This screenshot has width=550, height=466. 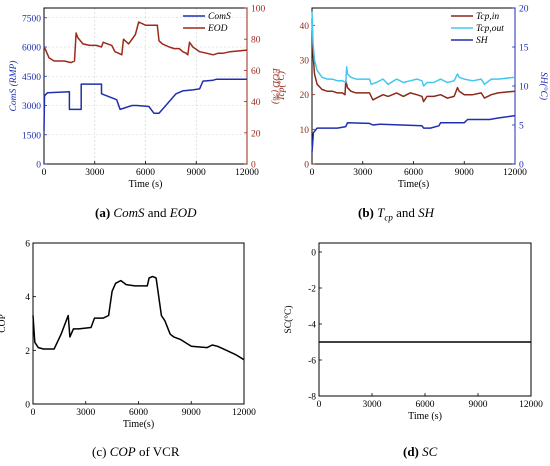 What do you see at coordinates (256, 41) in the screenshot?
I see `panel-a-ytick-right-label: 80` at bounding box center [256, 41].